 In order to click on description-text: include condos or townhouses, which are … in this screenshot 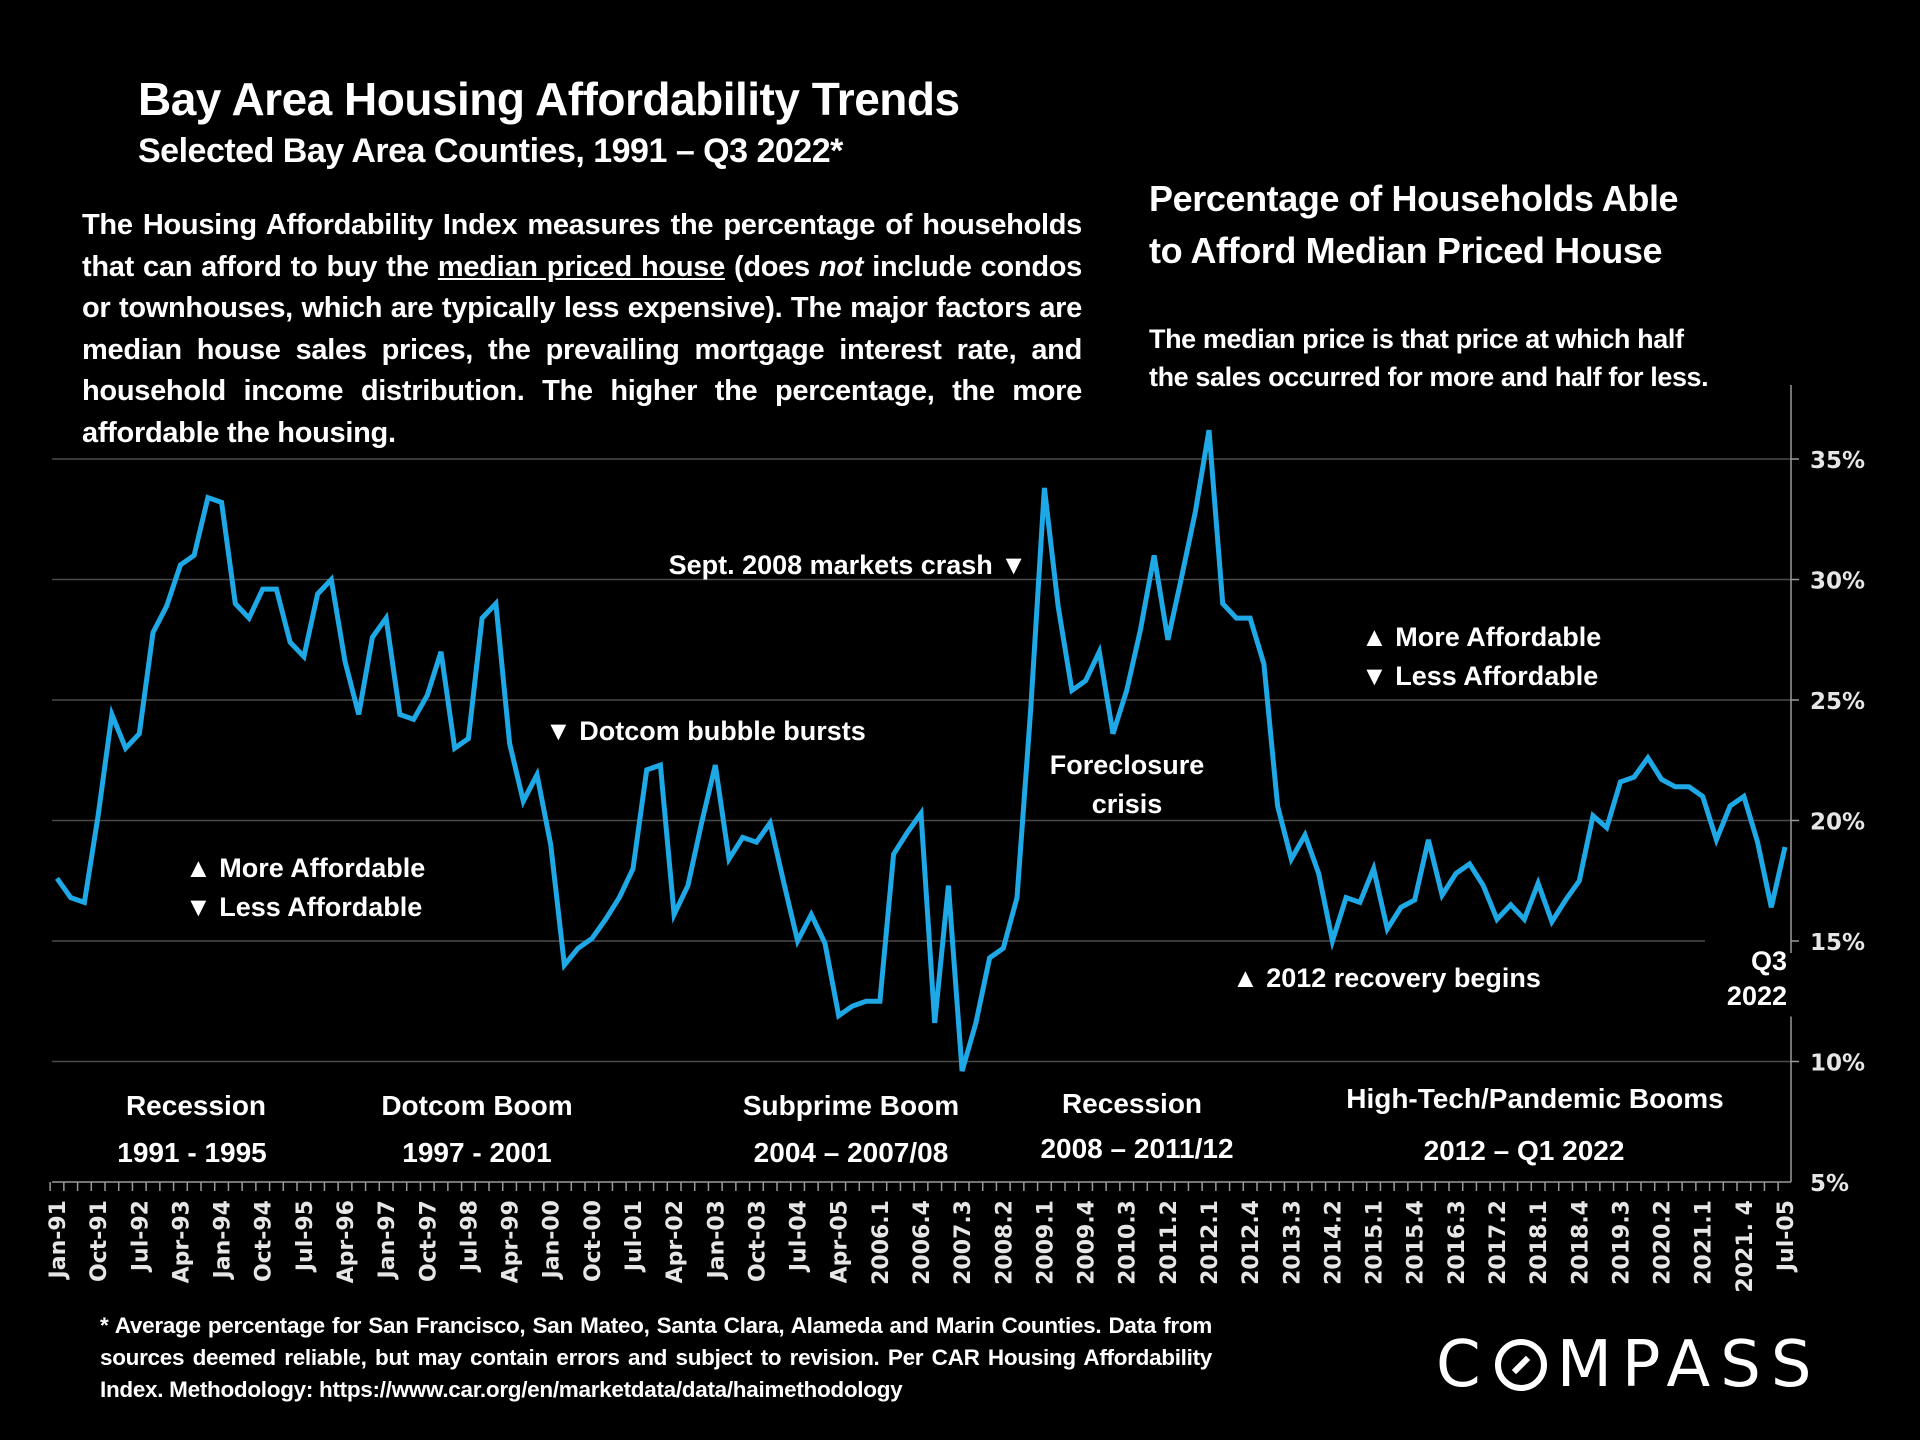, I will do `click(582, 349)`.